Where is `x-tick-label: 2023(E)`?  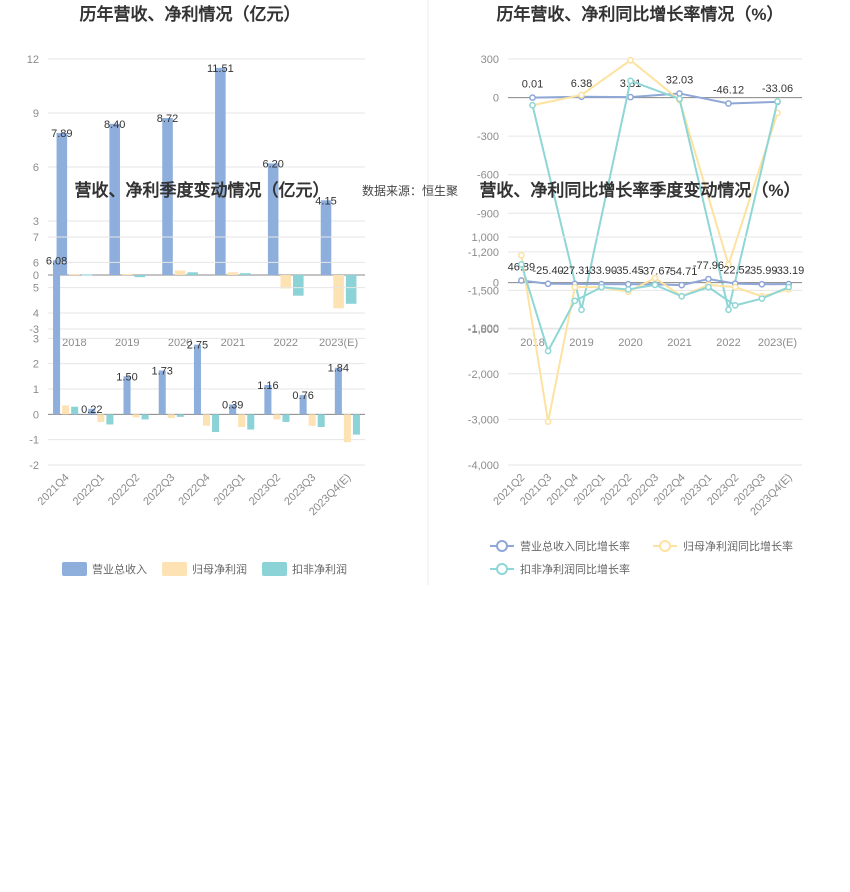
x-tick-label: 2023(E) is located at coordinates (338, 343).